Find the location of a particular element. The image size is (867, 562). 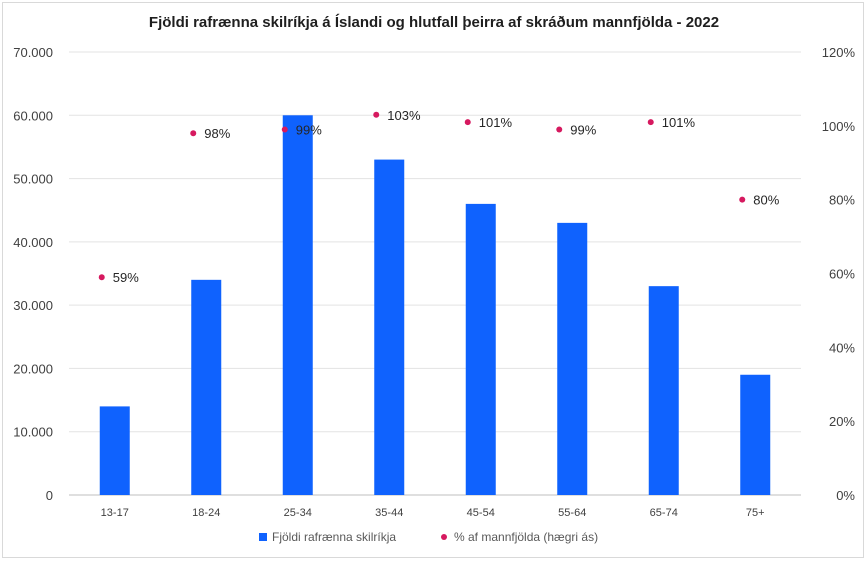

x-tick-label: 25-34 is located at coordinates (298, 513).